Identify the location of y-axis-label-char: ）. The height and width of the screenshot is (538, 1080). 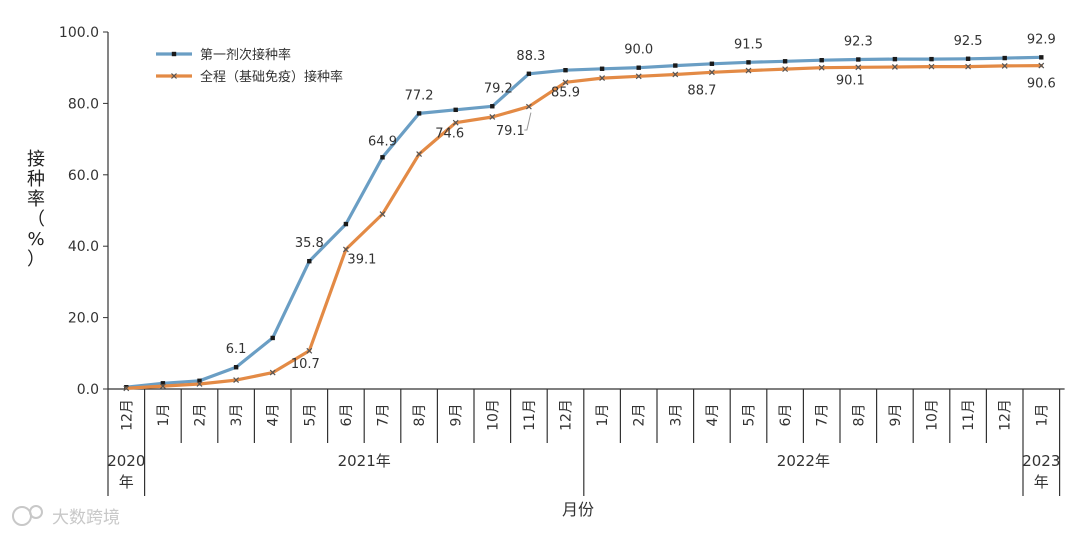
(36, 259).